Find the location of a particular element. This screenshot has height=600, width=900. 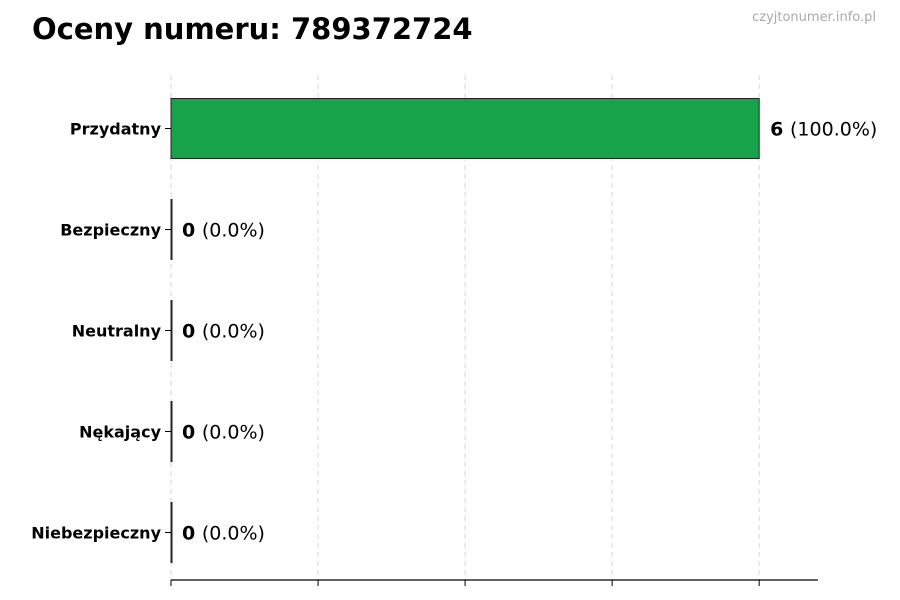

category-label: Bezpieczny is located at coordinates (110, 230).